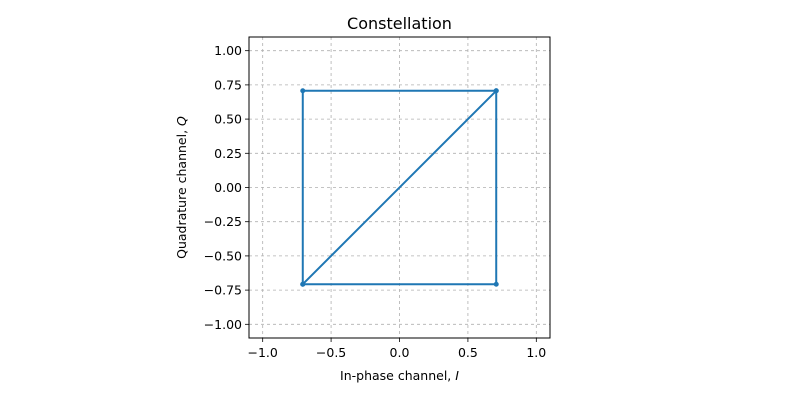 The image size is (800, 400). I want to click on y-axis-label-text: Quadrature channel,, so click(181, 192).